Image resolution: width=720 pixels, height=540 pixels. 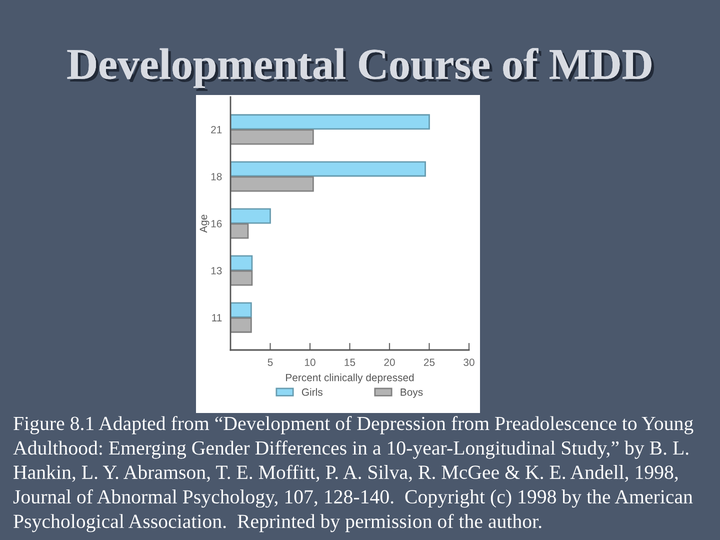 What do you see at coordinates (350, 362) in the screenshot?
I see `x-tick-label: 15` at bounding box center [350, 362].